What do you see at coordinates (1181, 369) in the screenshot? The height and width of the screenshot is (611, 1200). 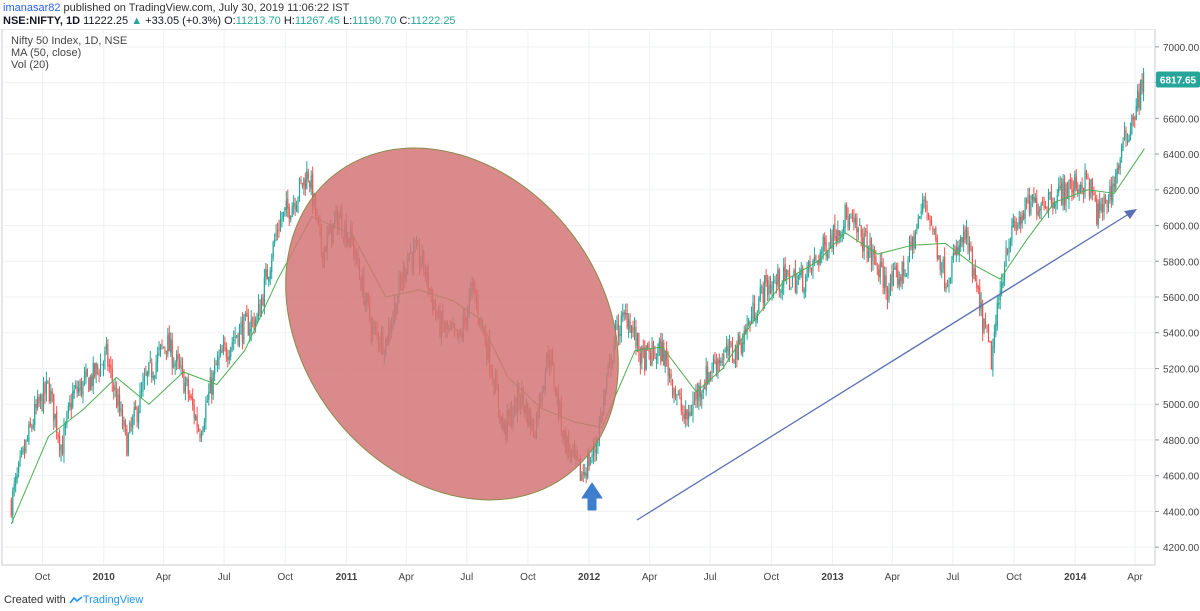 I see `y-tick-label: 5200.00` at bounding box center [1181, 369].